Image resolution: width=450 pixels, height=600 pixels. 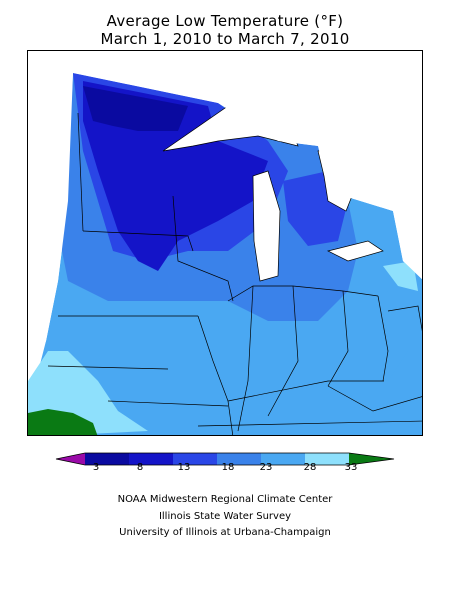 I want to click on legend-tick-13: 13, so click(x=184, y=467).